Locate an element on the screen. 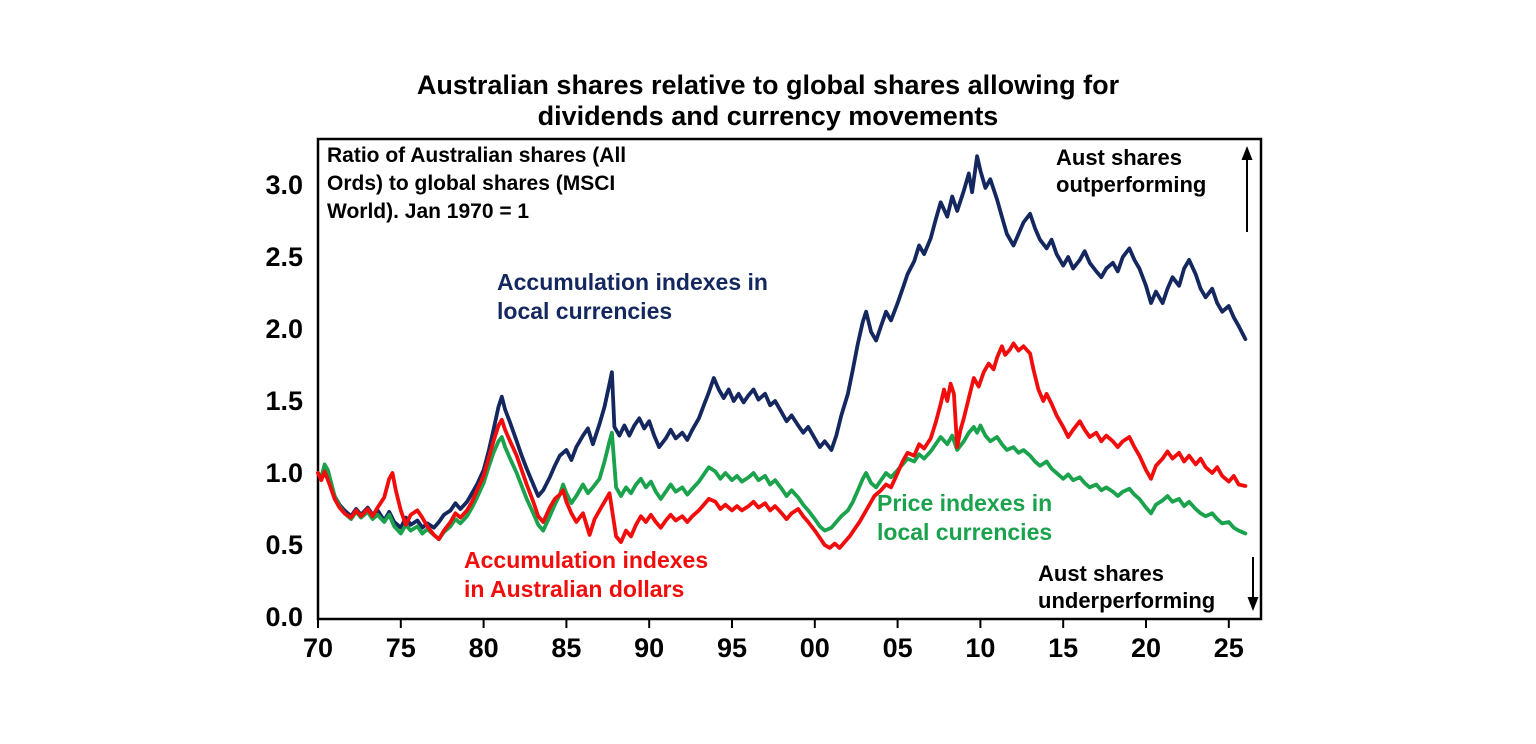 Image resolution: width=1536 pixels, height=744 pixels. outperforming-arrow-head is located at coordinates (1247, 153).